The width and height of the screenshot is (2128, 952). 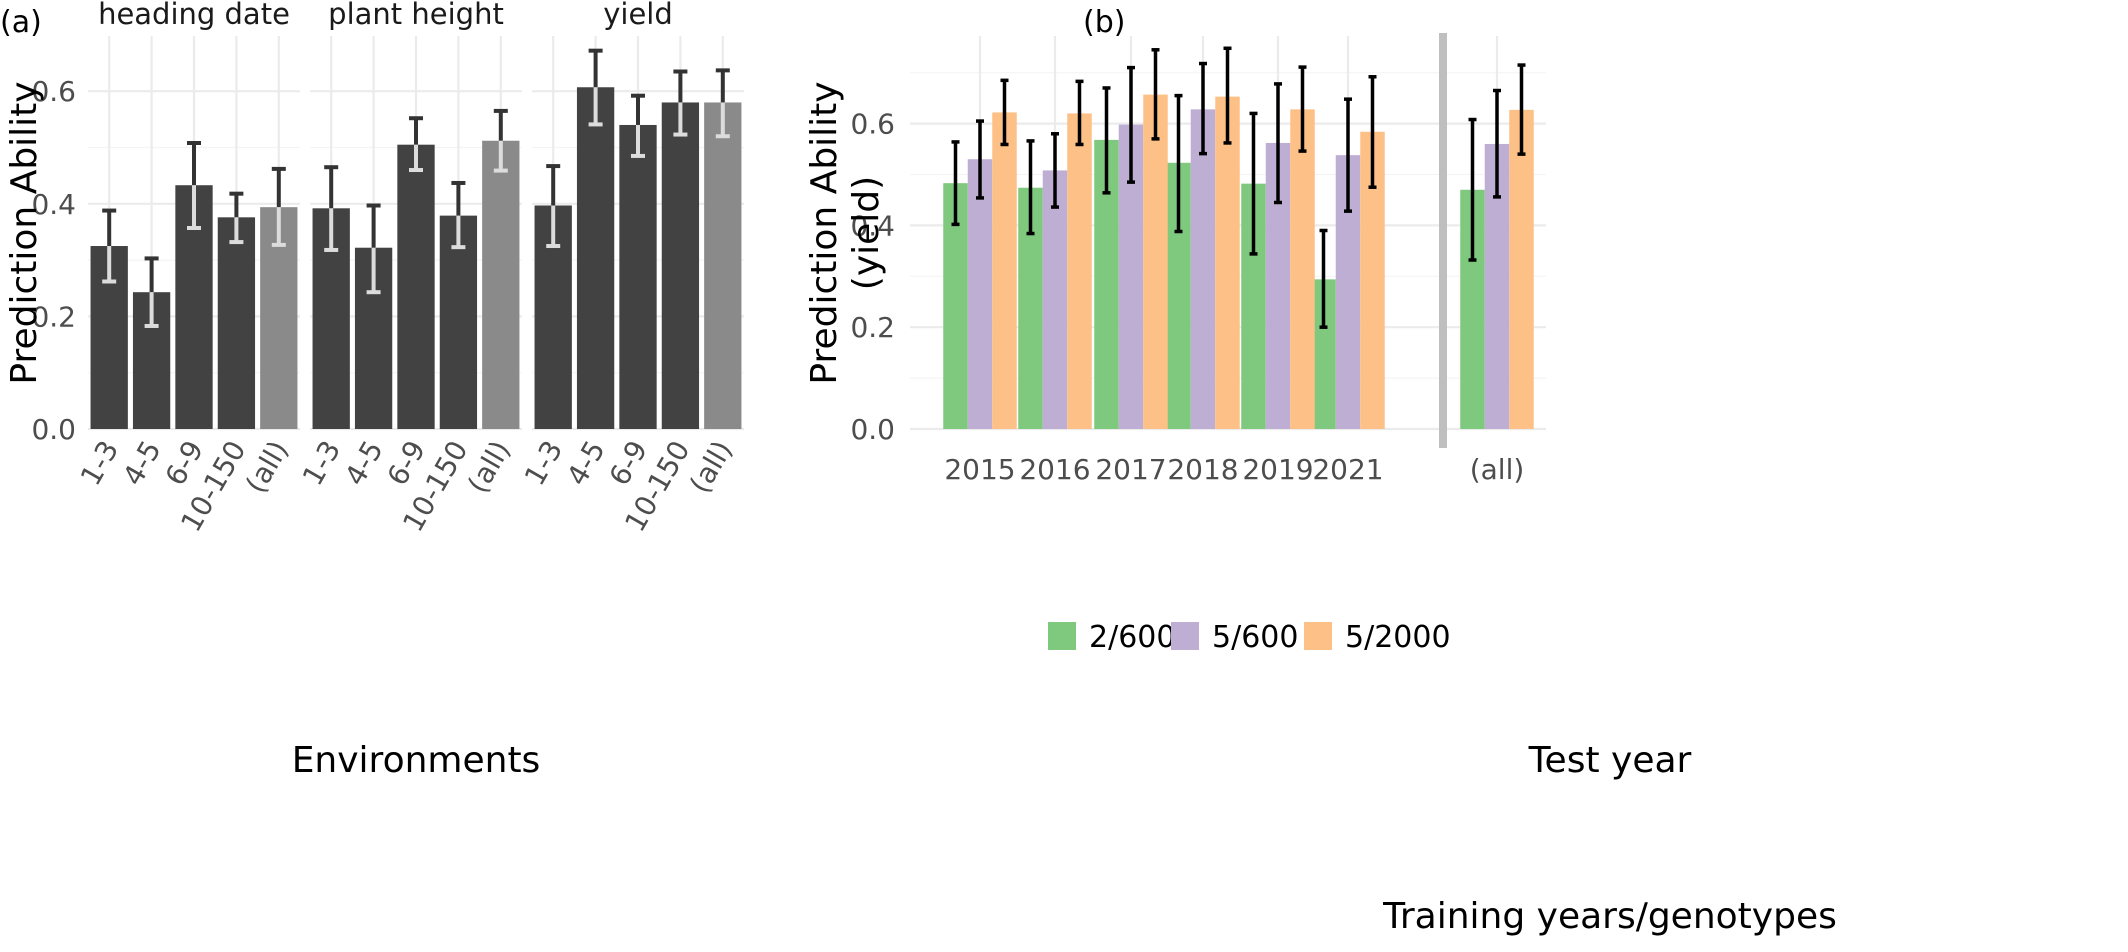 I want to click on facet-strip-title: plant height, so click(x=416, y=15).